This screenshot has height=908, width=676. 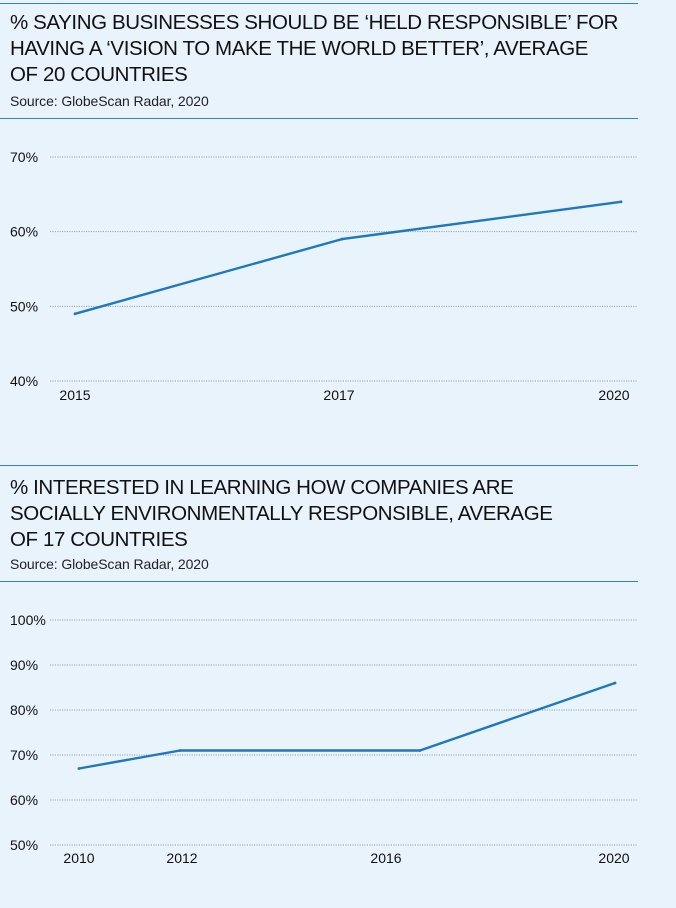 I want to click on chart-1-source: Source: GlobeScan Radar, 2020, so click(x=109, y=101).